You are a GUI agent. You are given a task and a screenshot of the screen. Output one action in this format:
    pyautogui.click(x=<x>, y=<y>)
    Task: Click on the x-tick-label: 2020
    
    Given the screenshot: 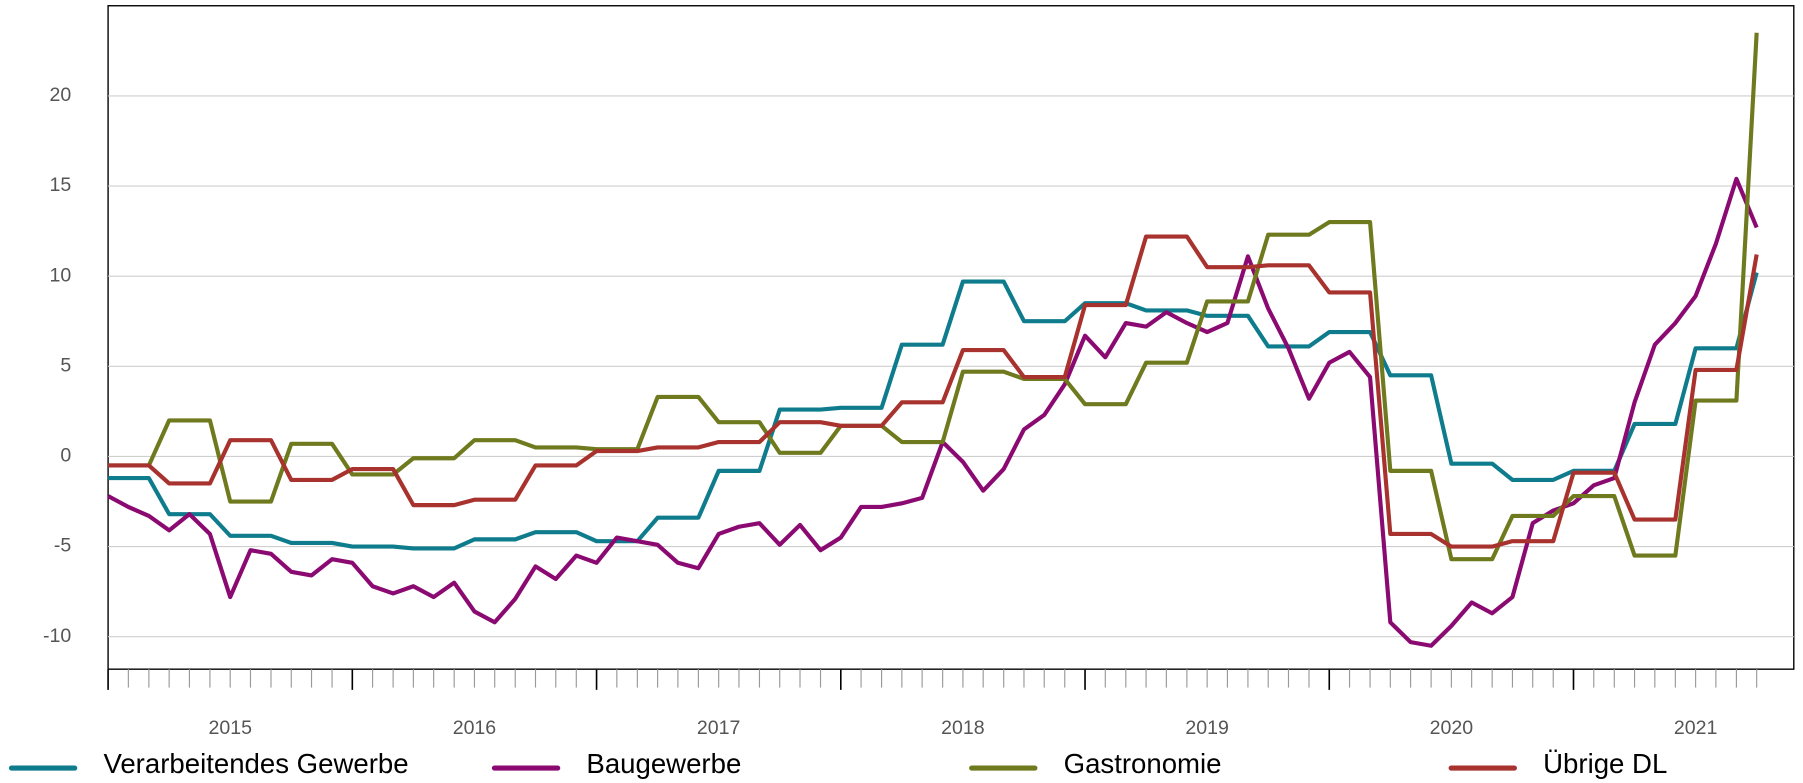 What is the action you would take?
    pyautogui.click(x=1452, y=728)
    